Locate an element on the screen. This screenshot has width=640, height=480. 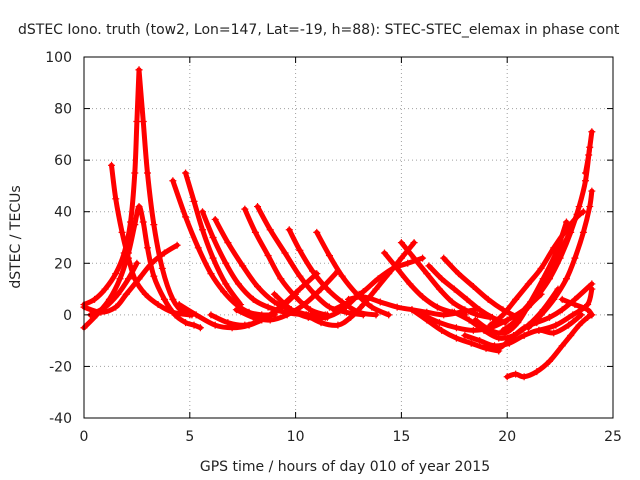
x-tick-label: 0 is located at coordinates (84, 437).